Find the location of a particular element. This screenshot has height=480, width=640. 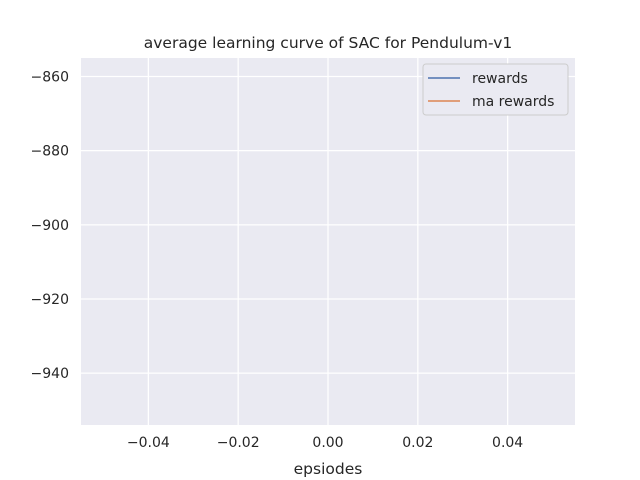

legend-label: rewards is located at coordinates (500, 79).